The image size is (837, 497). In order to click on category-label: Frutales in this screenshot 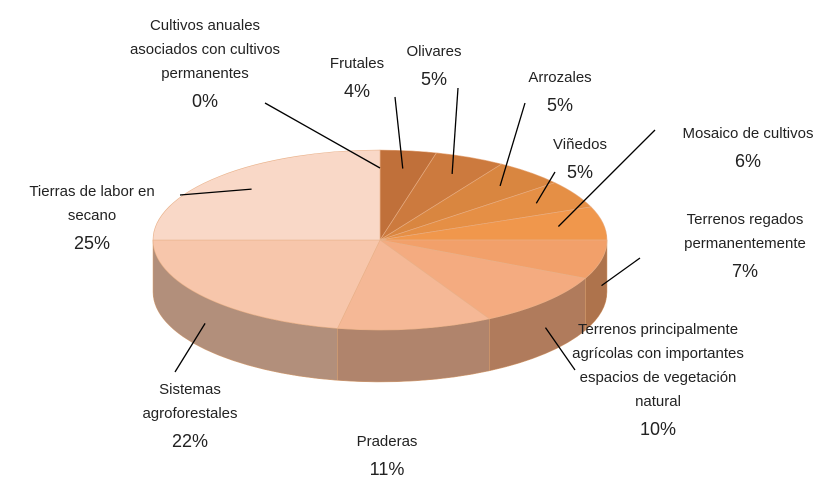, I will do `click(357, 63)`.